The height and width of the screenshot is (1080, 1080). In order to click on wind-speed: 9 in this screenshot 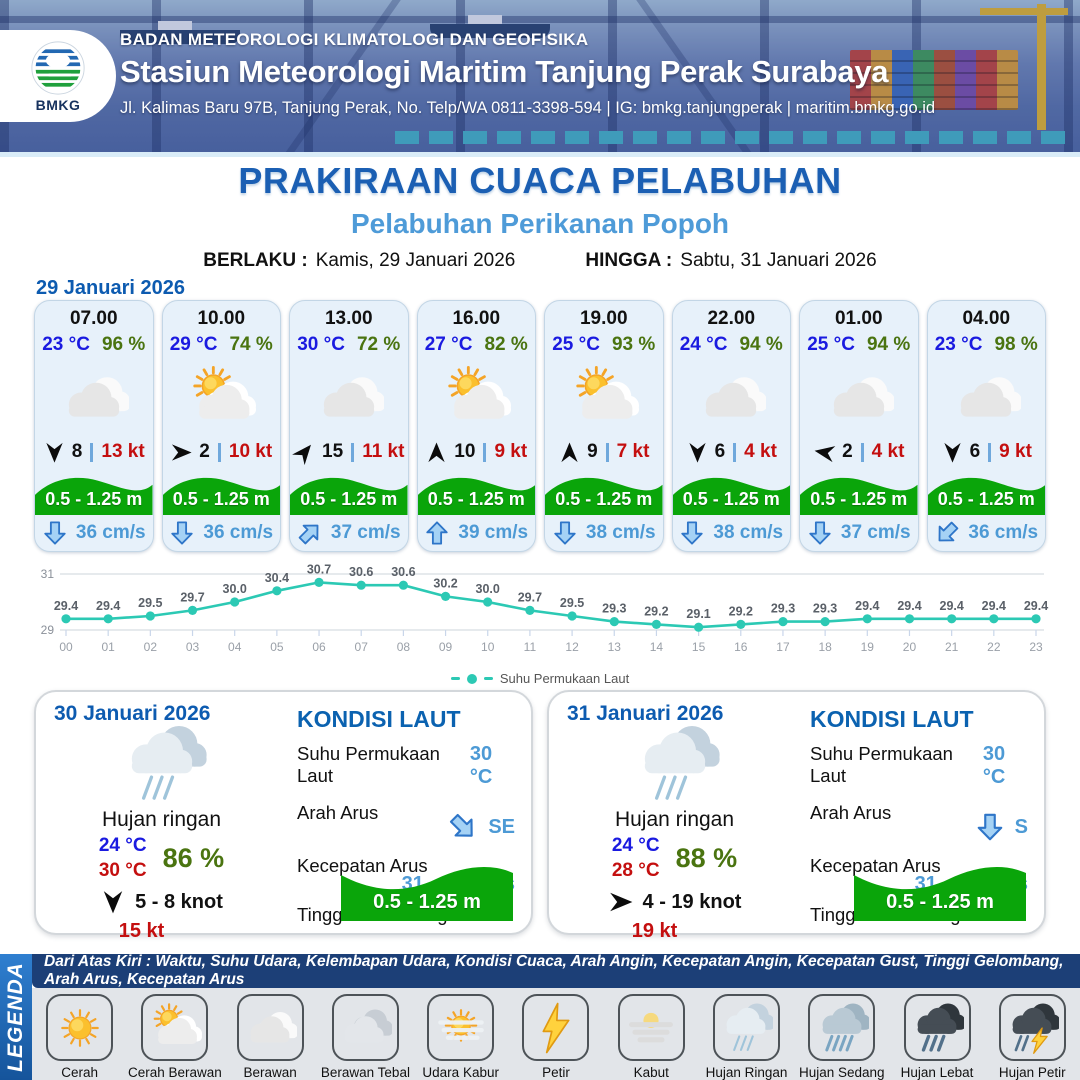, I will do `click(592, 451)`.